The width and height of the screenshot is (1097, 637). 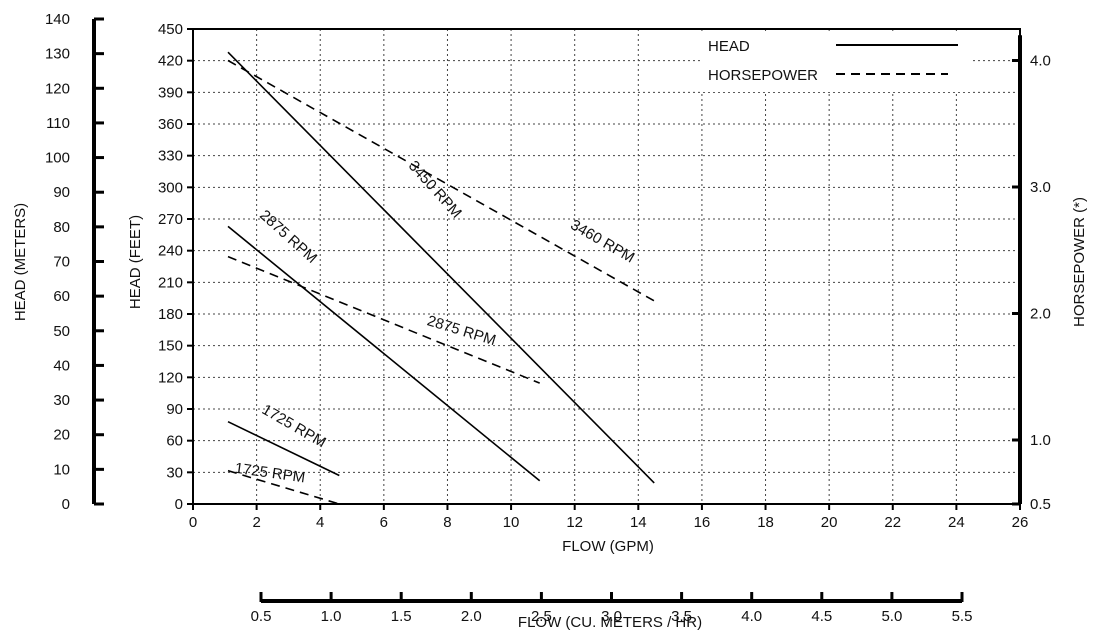 What do you see at coordinates (20, 262) in the screenshot?
I see `y-axis-title-meters: HEAD (METERS)` at bounding box center [20, 262].